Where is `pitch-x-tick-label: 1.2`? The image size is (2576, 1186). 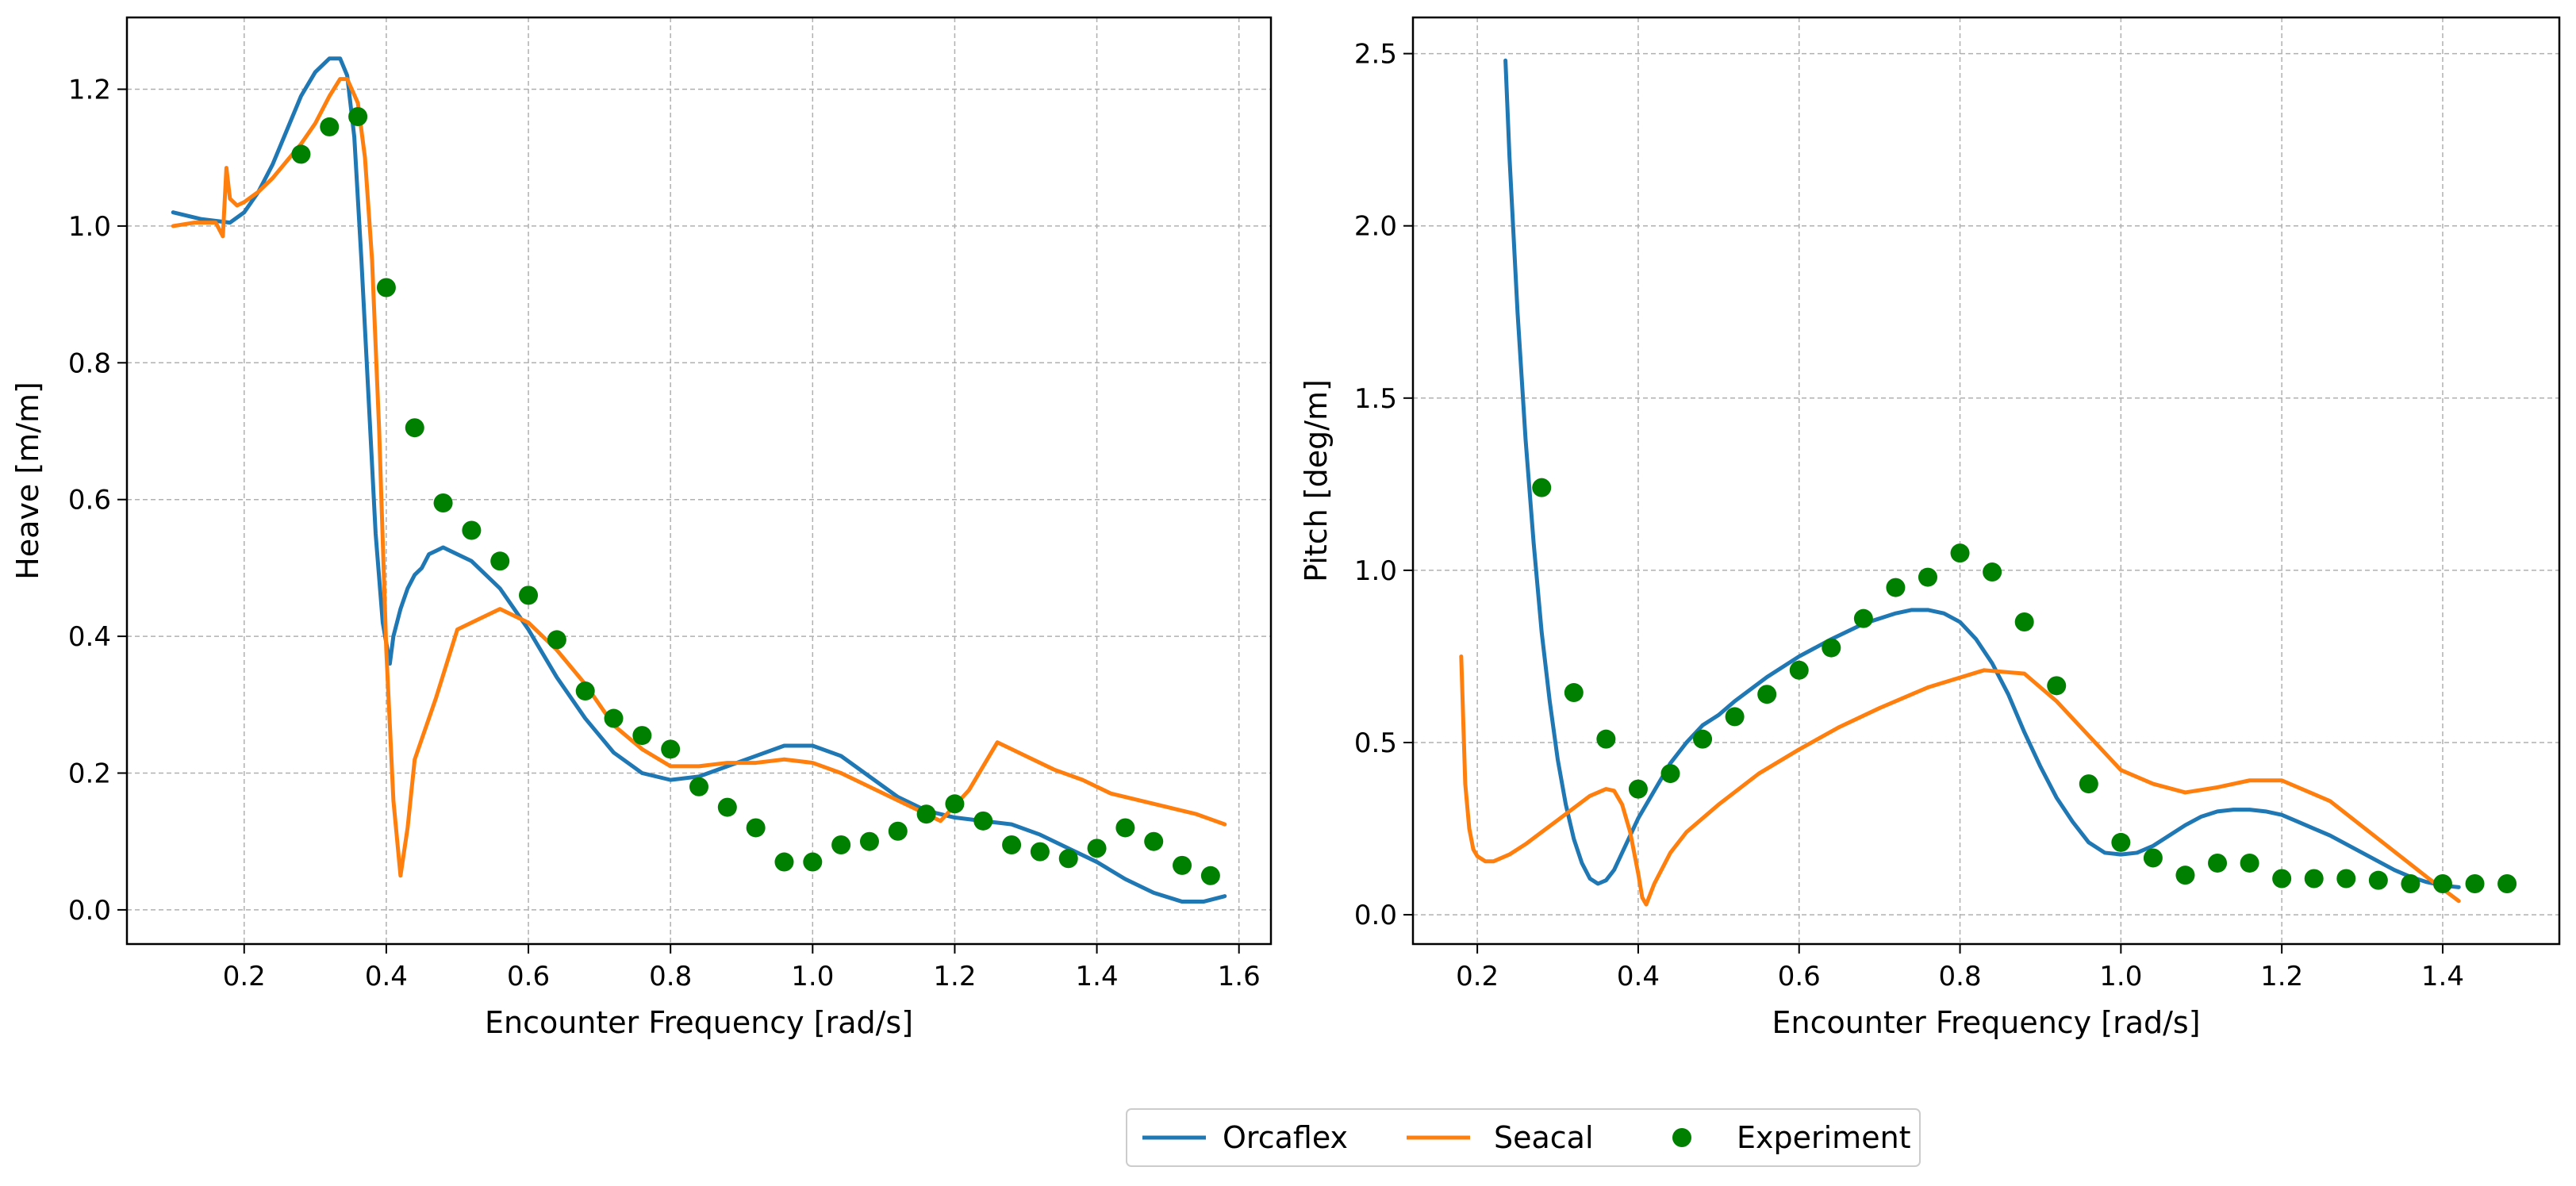 pitch-x-tick-label: 1.2 is located at coordinates (2281, 977).